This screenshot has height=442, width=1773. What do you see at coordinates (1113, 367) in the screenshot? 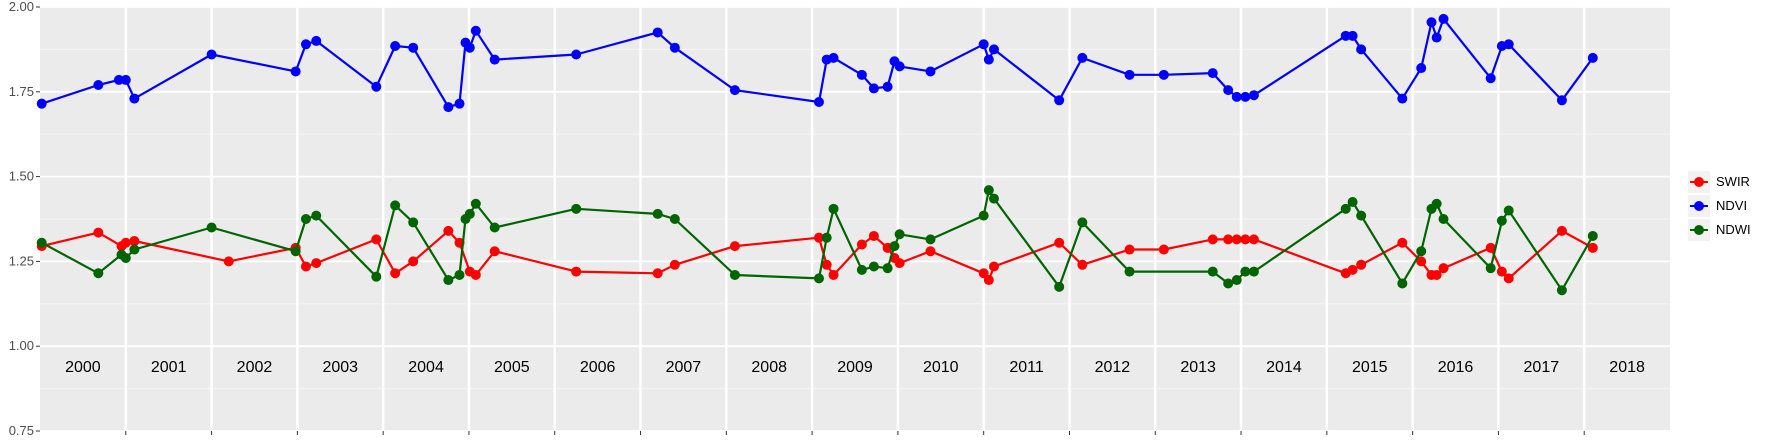
I see `year-label: 2012` at bounding box center [1113, 367].